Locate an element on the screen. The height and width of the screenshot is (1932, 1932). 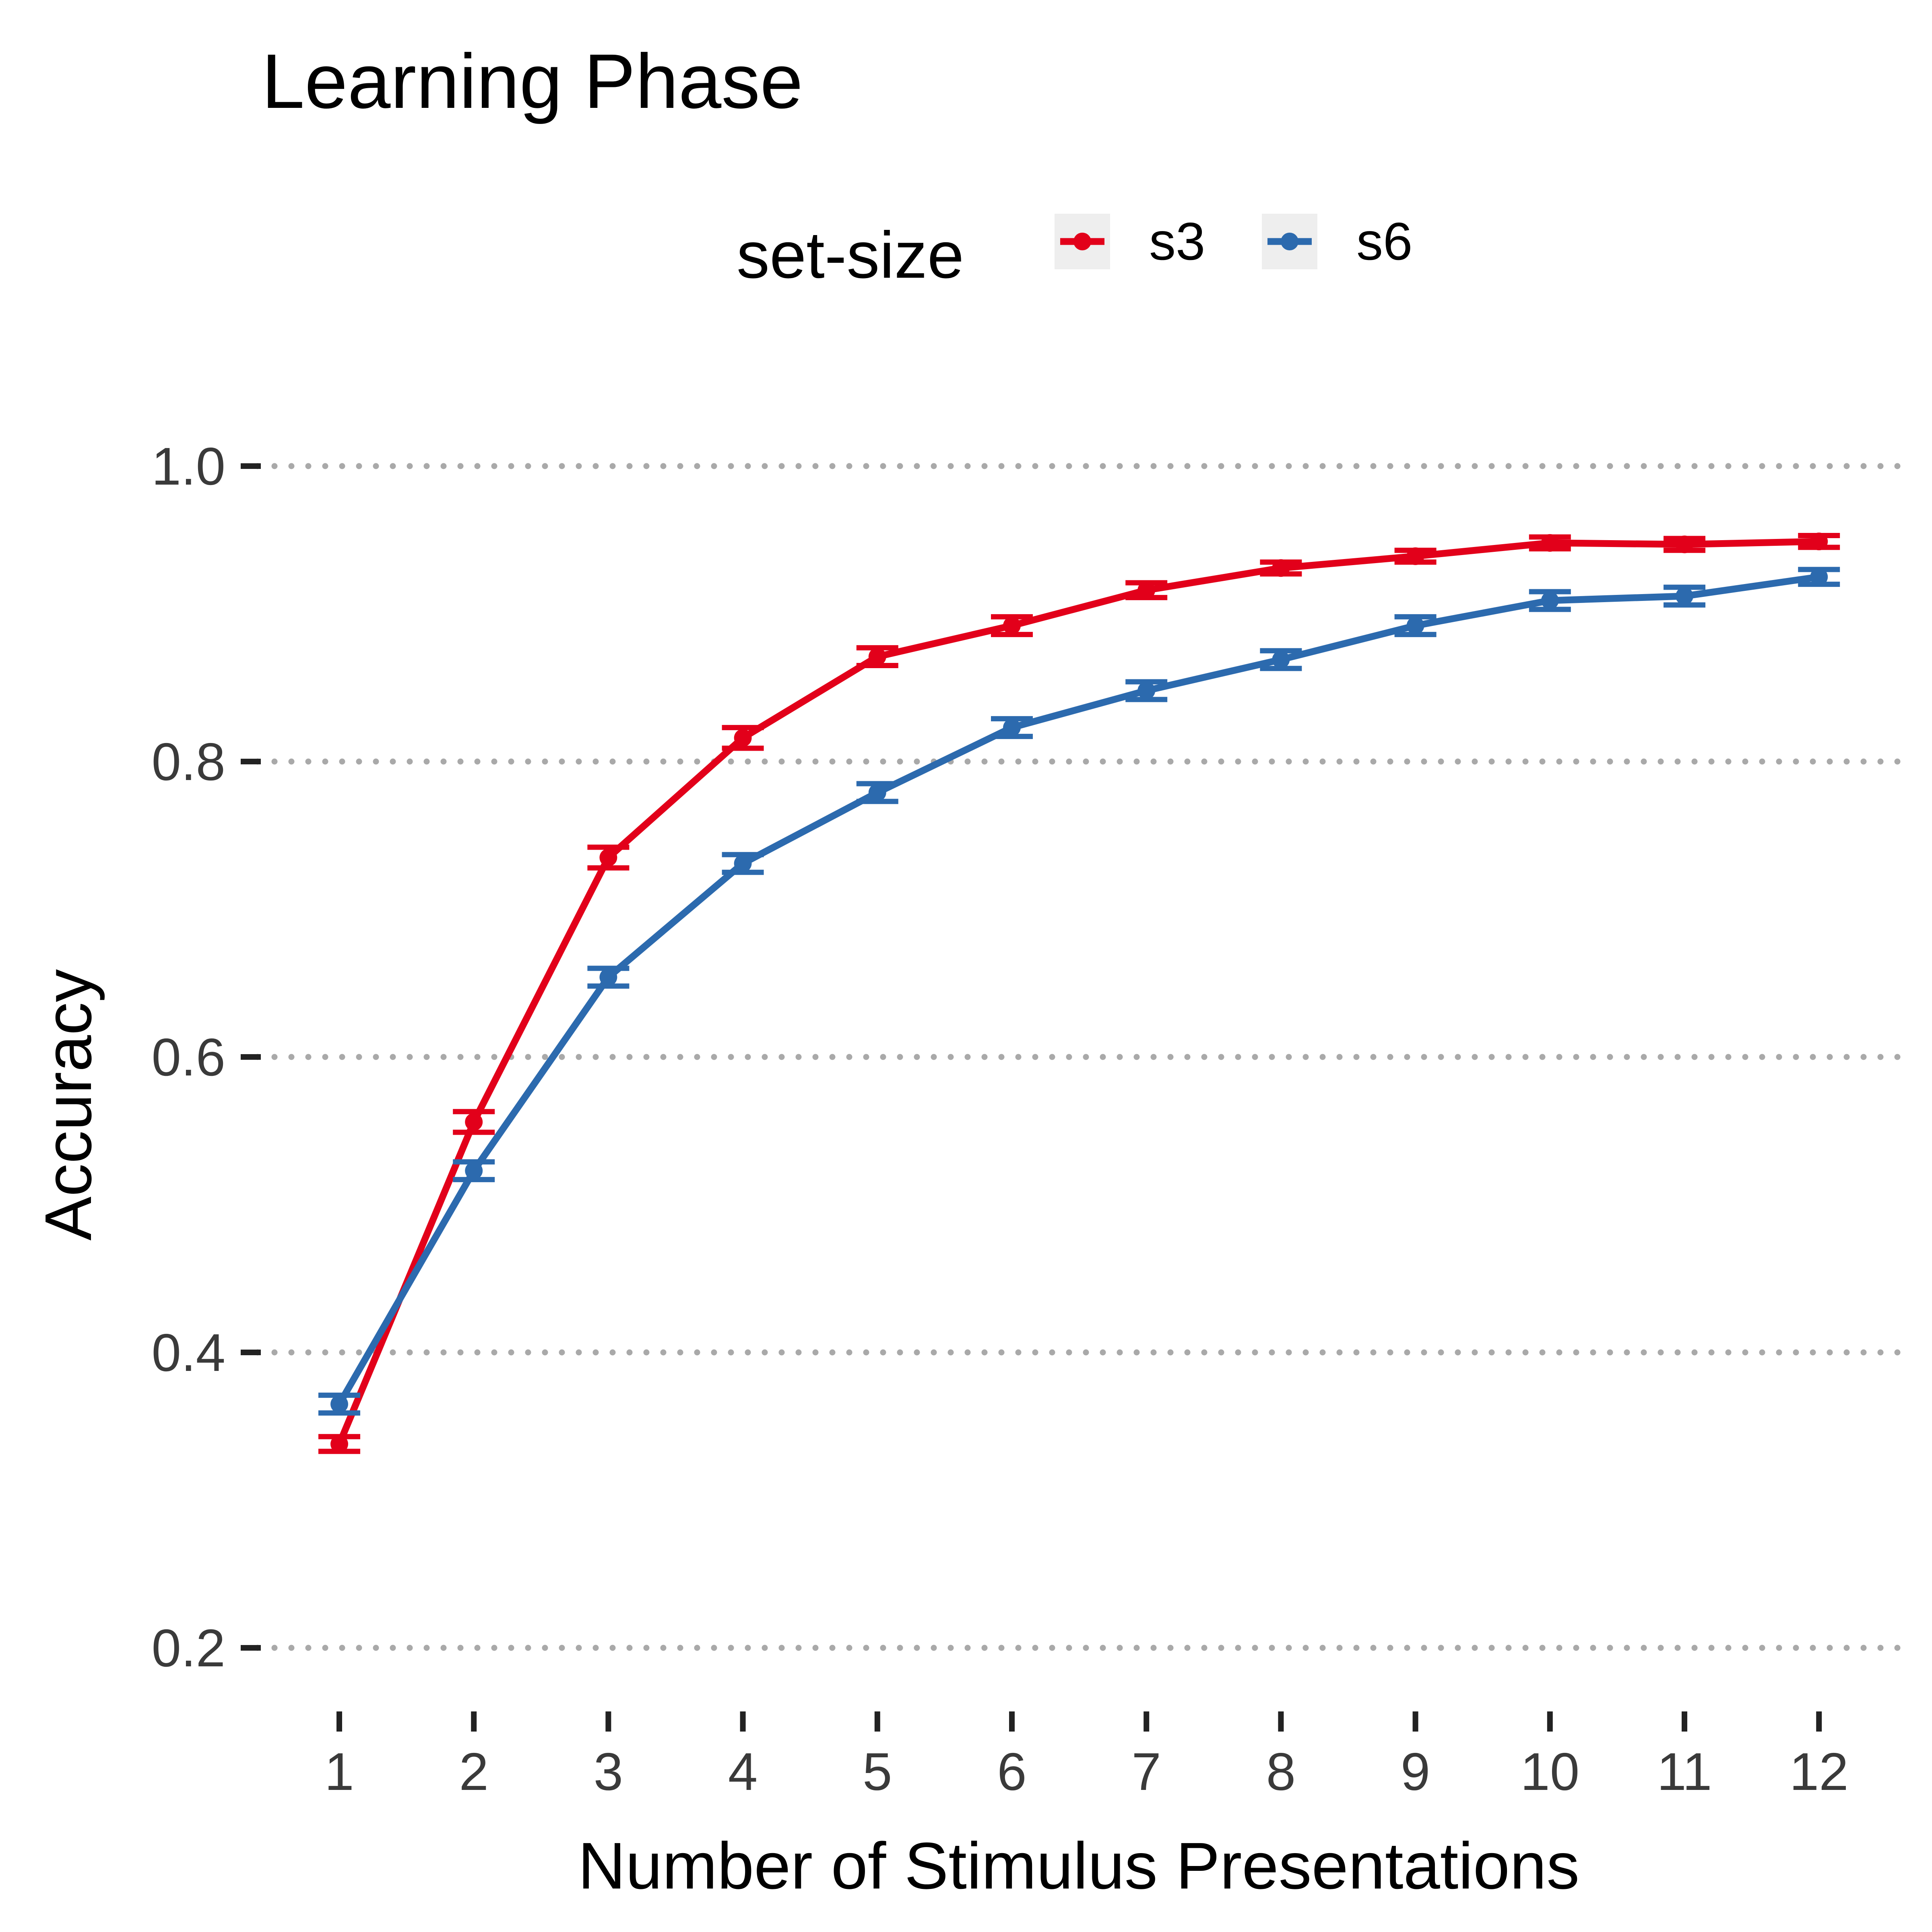
y-tick-label: 1.0 is located at coordinates (189, 466).